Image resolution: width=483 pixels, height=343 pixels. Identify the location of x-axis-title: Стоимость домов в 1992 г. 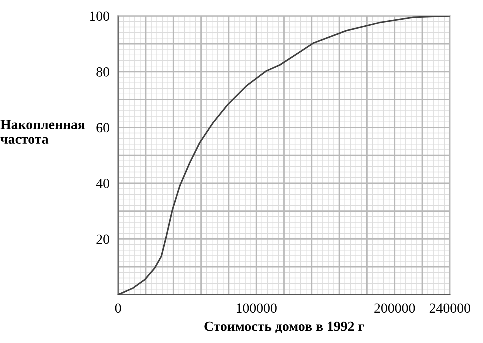
(284, 328).